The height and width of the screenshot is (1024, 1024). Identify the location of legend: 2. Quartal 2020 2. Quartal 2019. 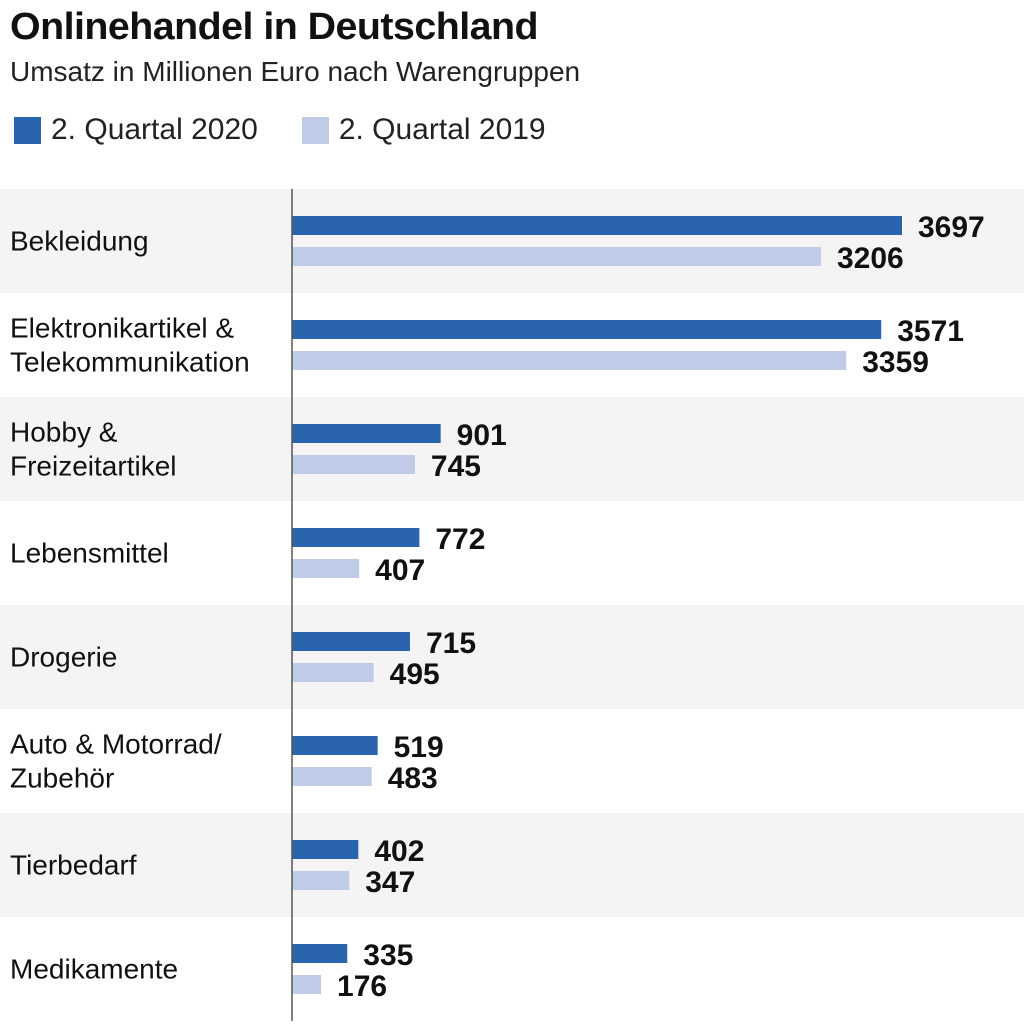
(302, 130).